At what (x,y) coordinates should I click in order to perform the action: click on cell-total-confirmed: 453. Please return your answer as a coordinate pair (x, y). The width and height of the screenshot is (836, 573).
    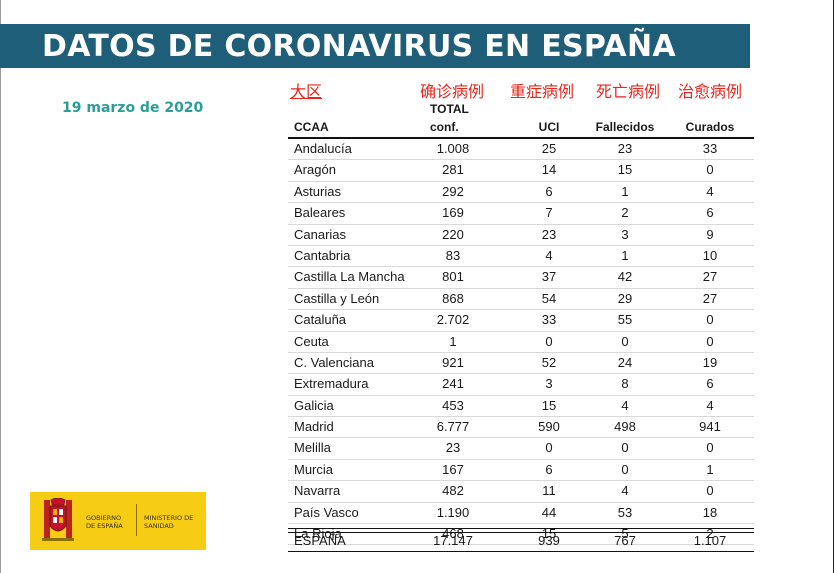
    Looking at the image, I should click on (453, 405).